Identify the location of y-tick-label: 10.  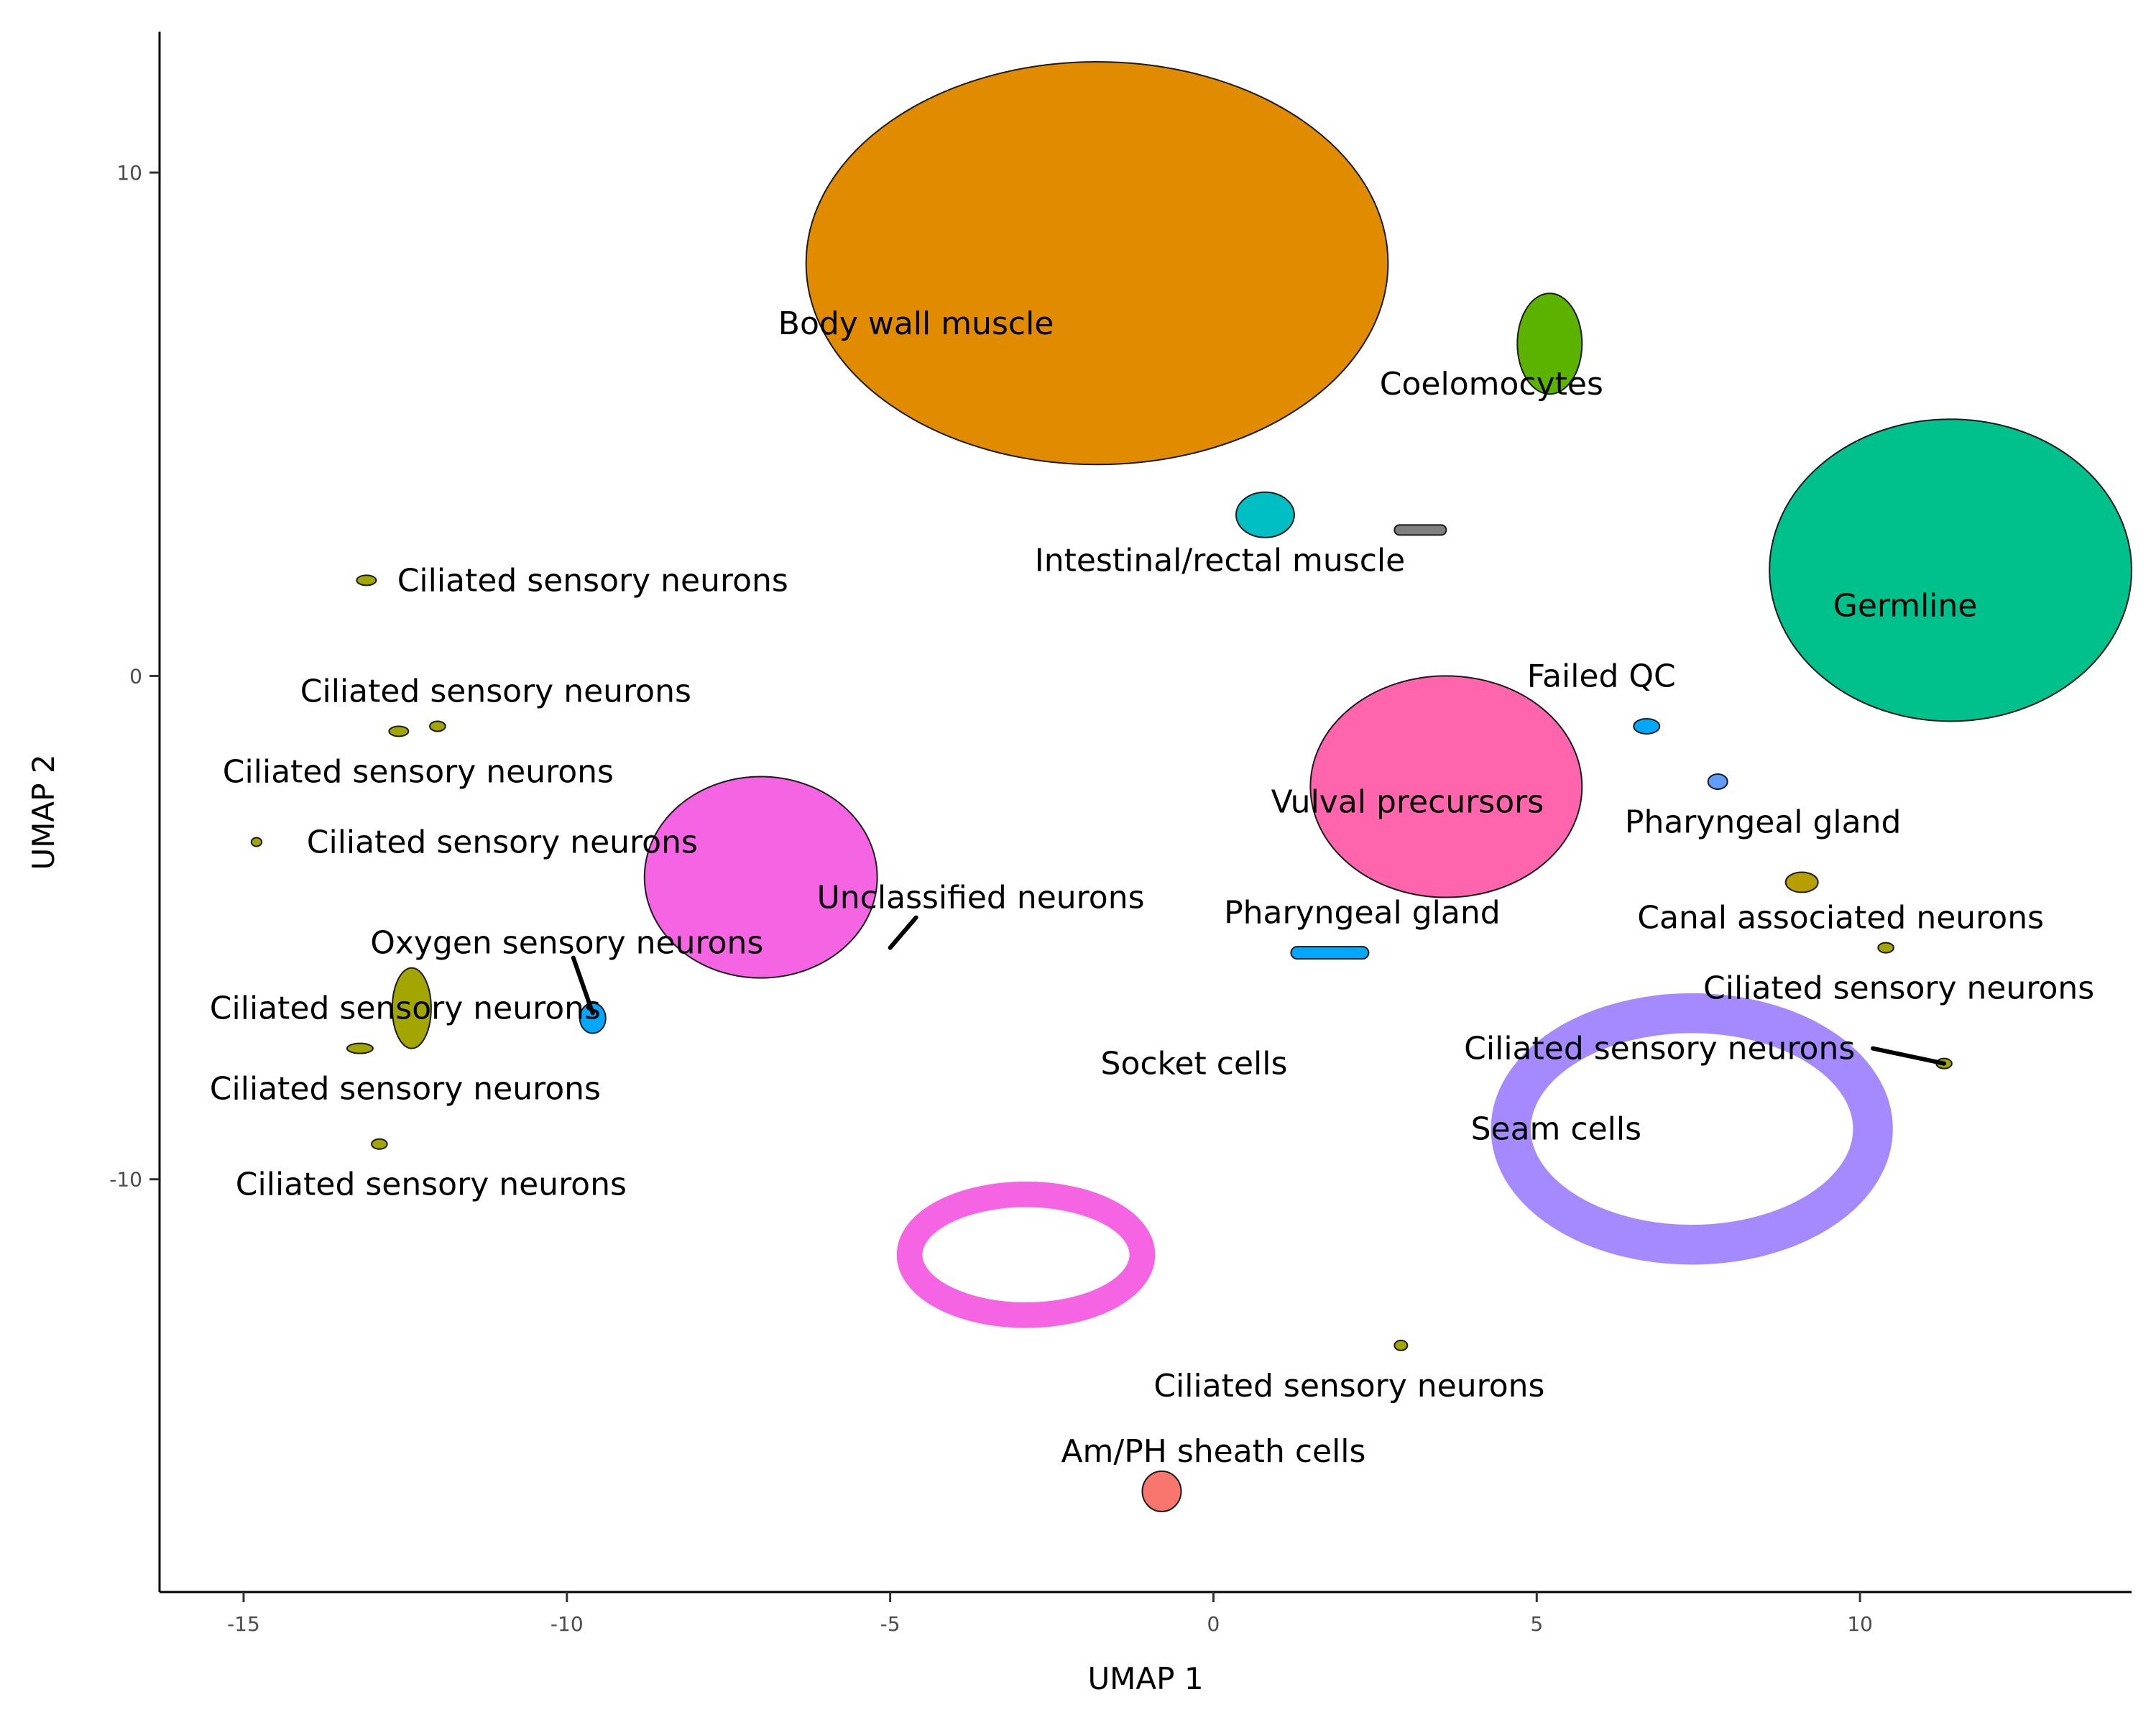
(129, 173).